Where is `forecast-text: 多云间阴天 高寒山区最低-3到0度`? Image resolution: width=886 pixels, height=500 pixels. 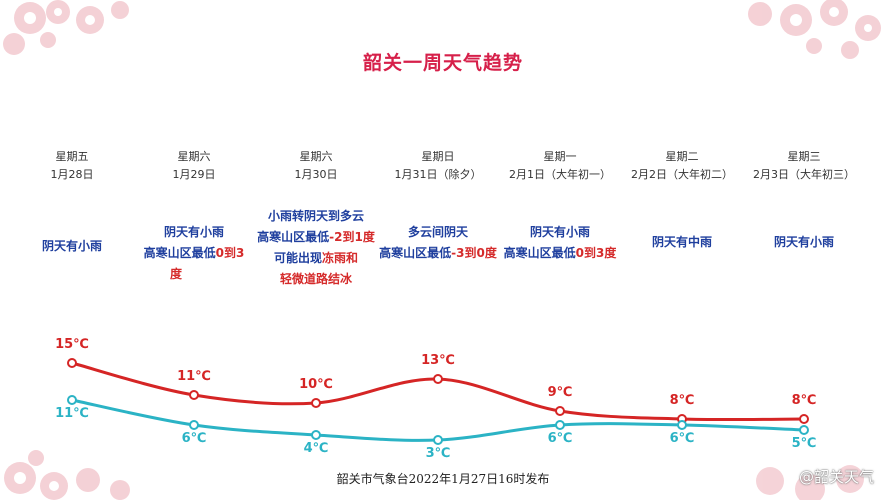
forecast-text: 多云间阴天 高寒山区最低-3到0度 is located at coordinates (438, 243).